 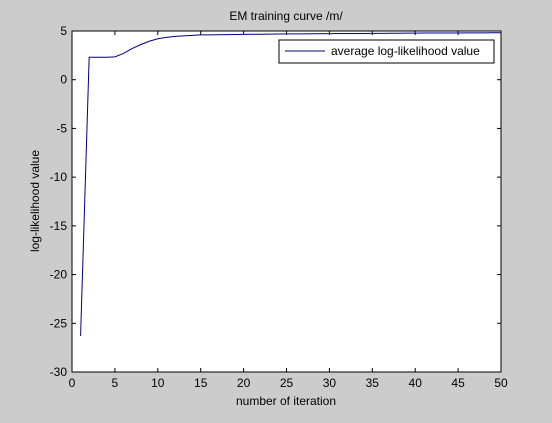 I want to click on y-tick-label: -25, so click(x=59, y=323).